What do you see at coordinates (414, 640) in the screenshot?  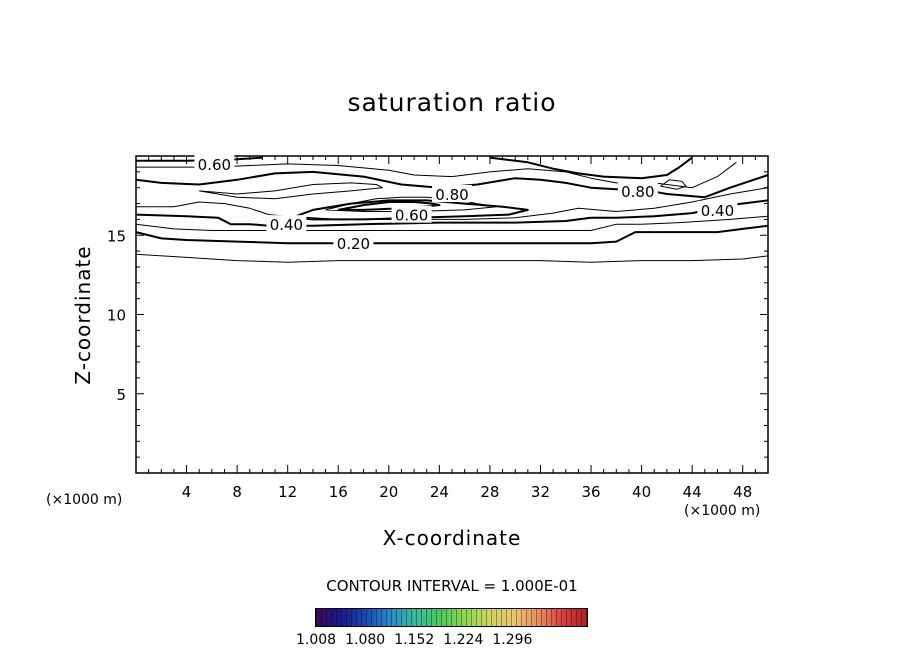 I see `colorbar-tick-label: 1.152` at bounding box center [414, 640].